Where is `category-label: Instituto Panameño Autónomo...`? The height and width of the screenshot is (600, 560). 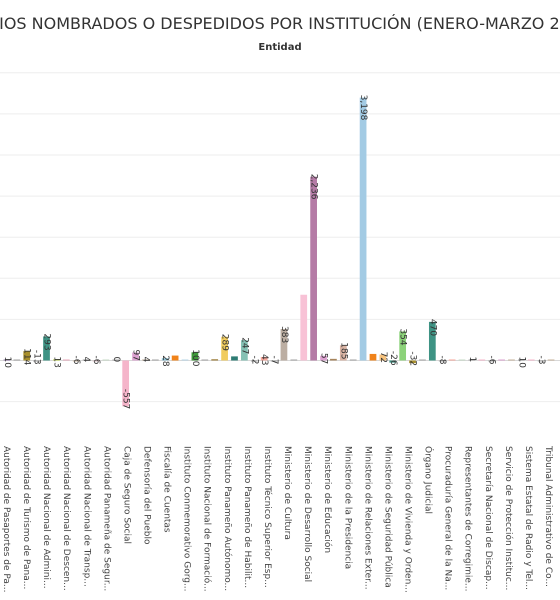
category-label: Instituto Panameño Autónomo... is located at coordinates (227, 518).